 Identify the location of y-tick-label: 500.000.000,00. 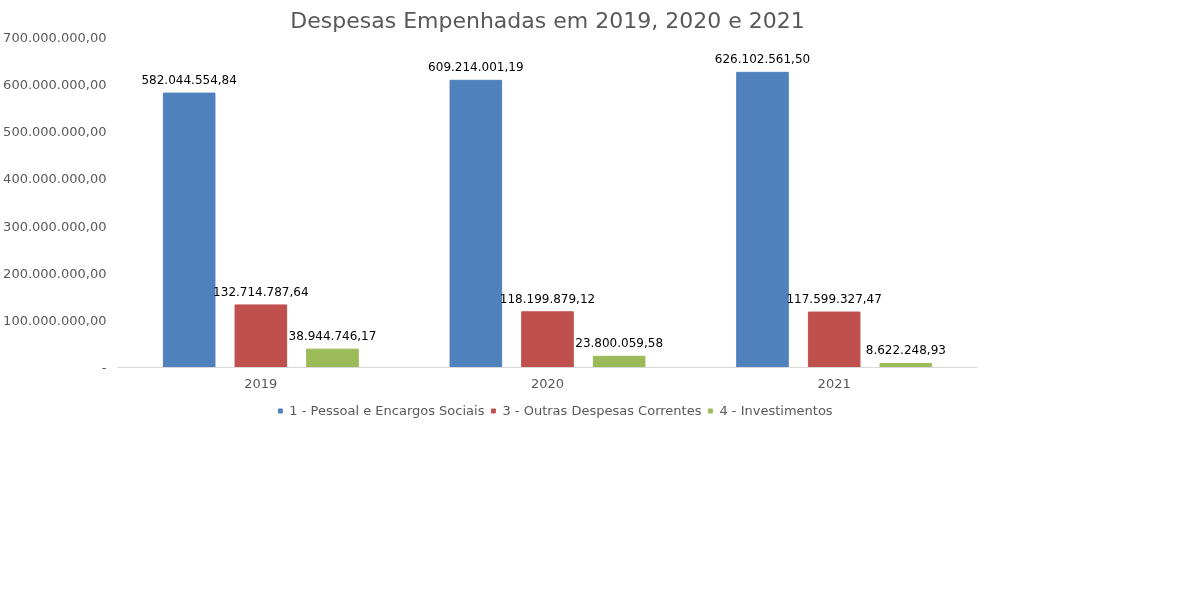
(55, 132).